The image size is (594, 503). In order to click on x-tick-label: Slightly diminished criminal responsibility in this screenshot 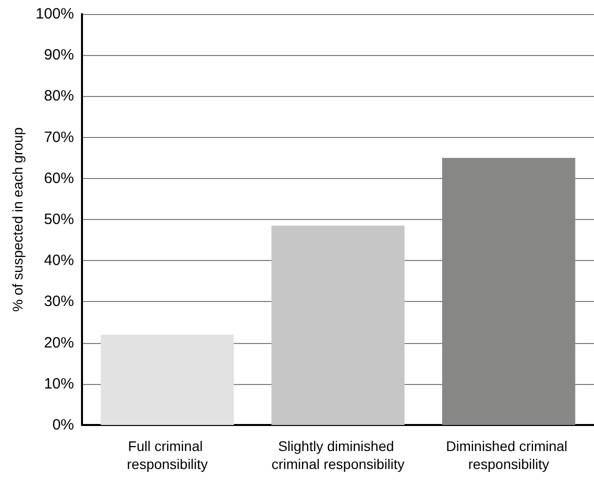, I will do `click(338, 455)`.